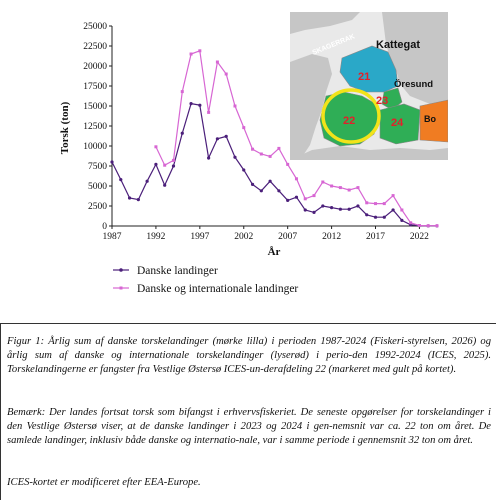 This screenshot has width=498, height=500. What do you see at coordinates (433, 121) in the screenshot?
I see `area-25-bornholm` at bounding box center [433, 121].